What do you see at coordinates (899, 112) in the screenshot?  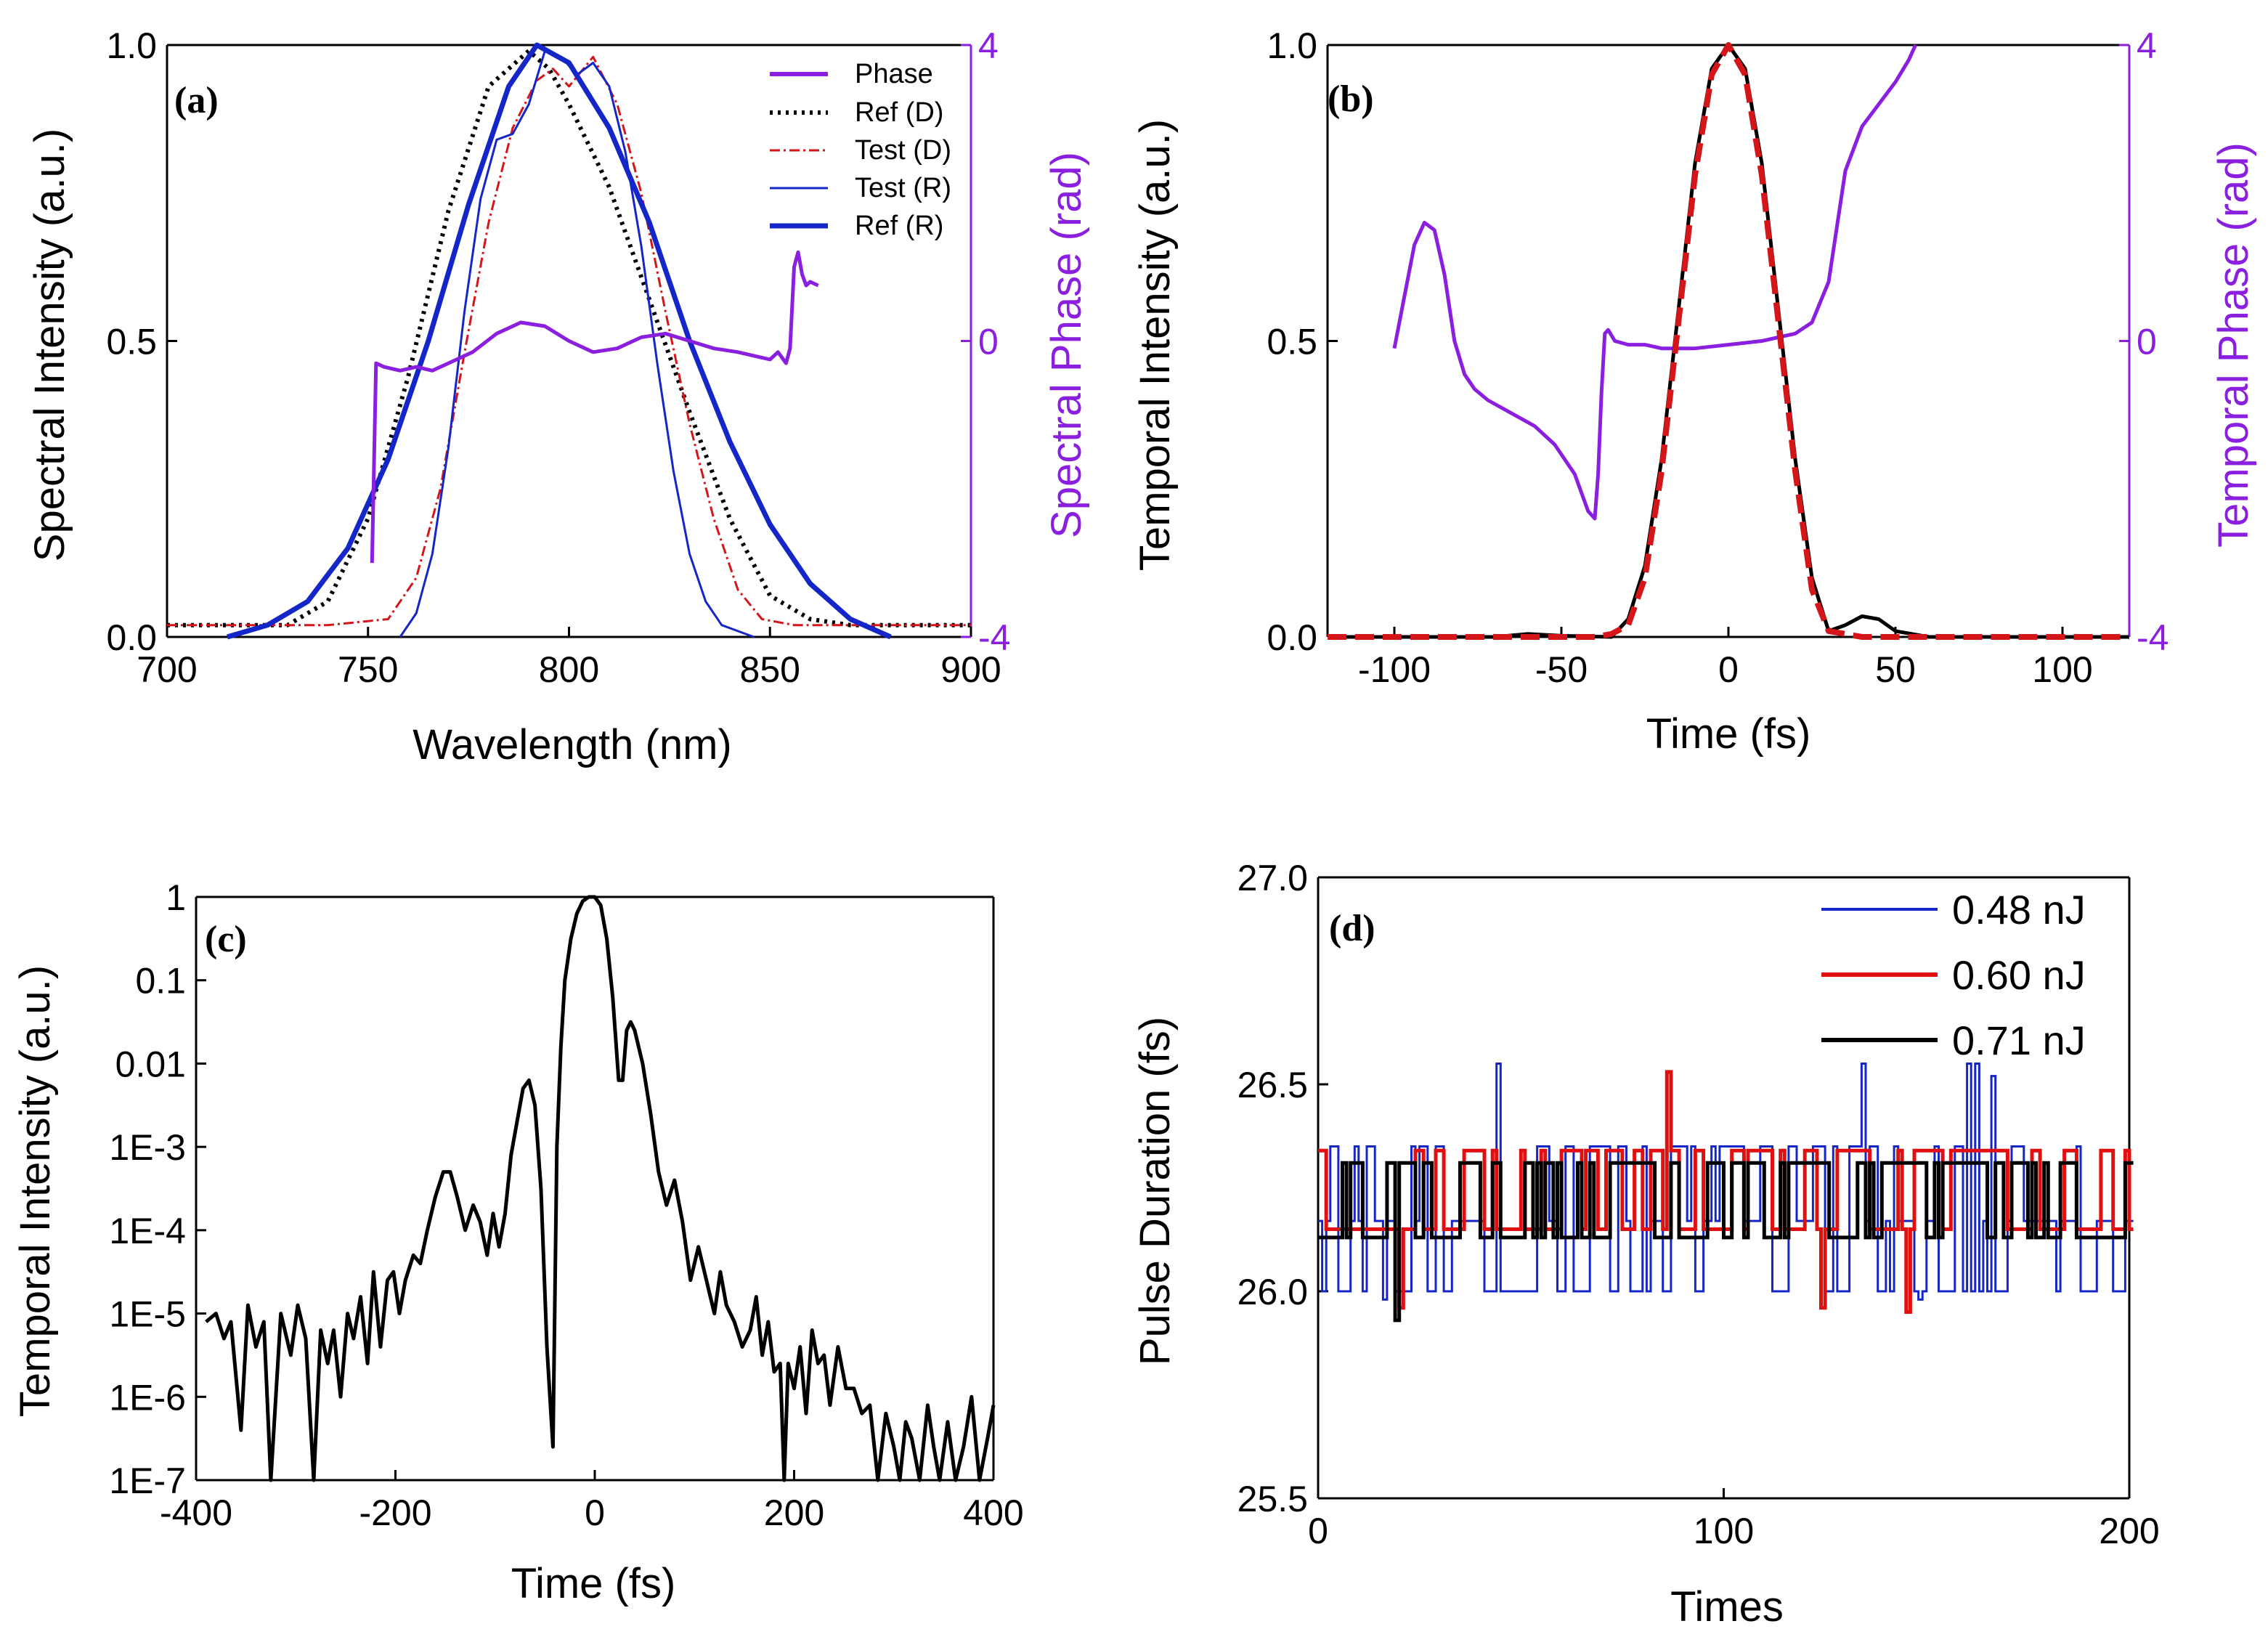 I see `legend-label-ref-d: Ref (D)` at bounding box center [899, 112].